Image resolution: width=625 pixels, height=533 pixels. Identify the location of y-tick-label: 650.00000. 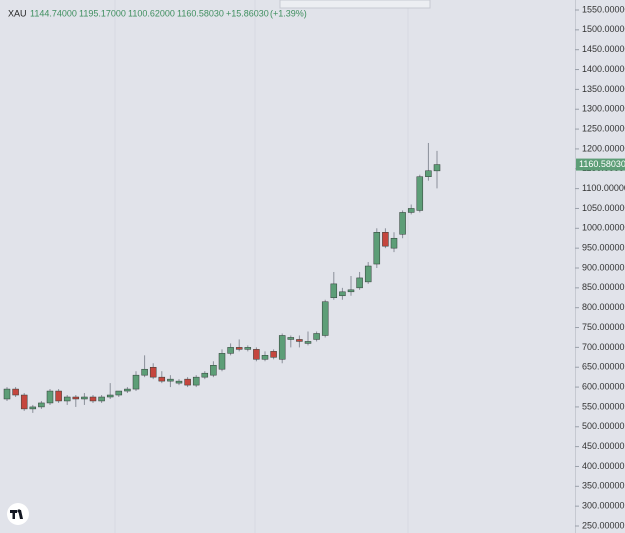
(603, 367).